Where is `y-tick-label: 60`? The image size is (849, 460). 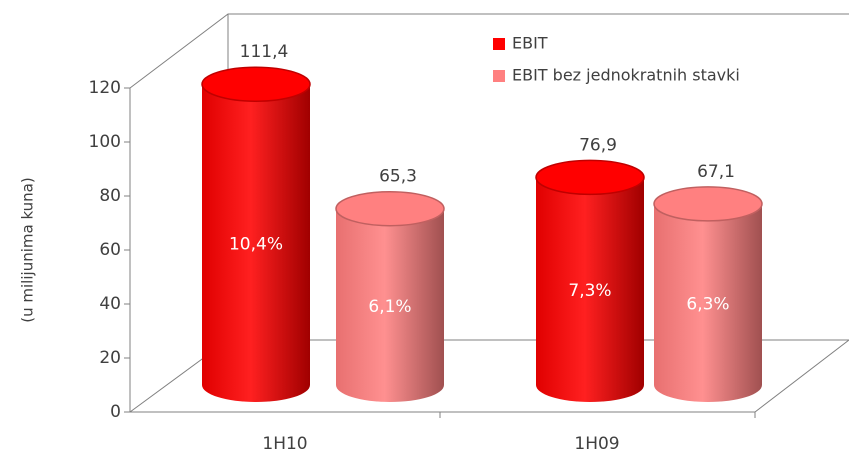
y-tick-label: 60 is located at coordinates (110, 250).